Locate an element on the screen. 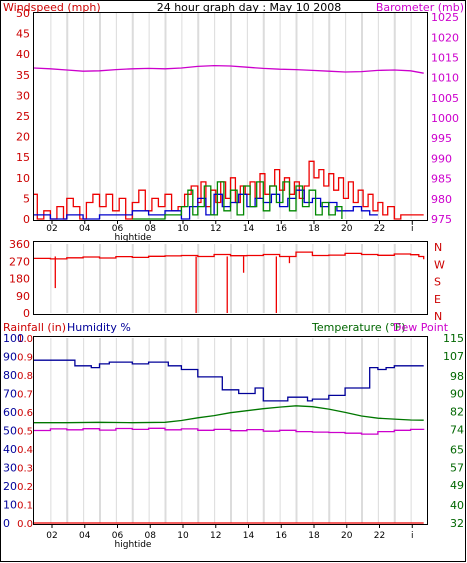 The height and width of the screenshot is (563, 467). windspeed-tick-label: 40 is located at coordinates (23, 54).